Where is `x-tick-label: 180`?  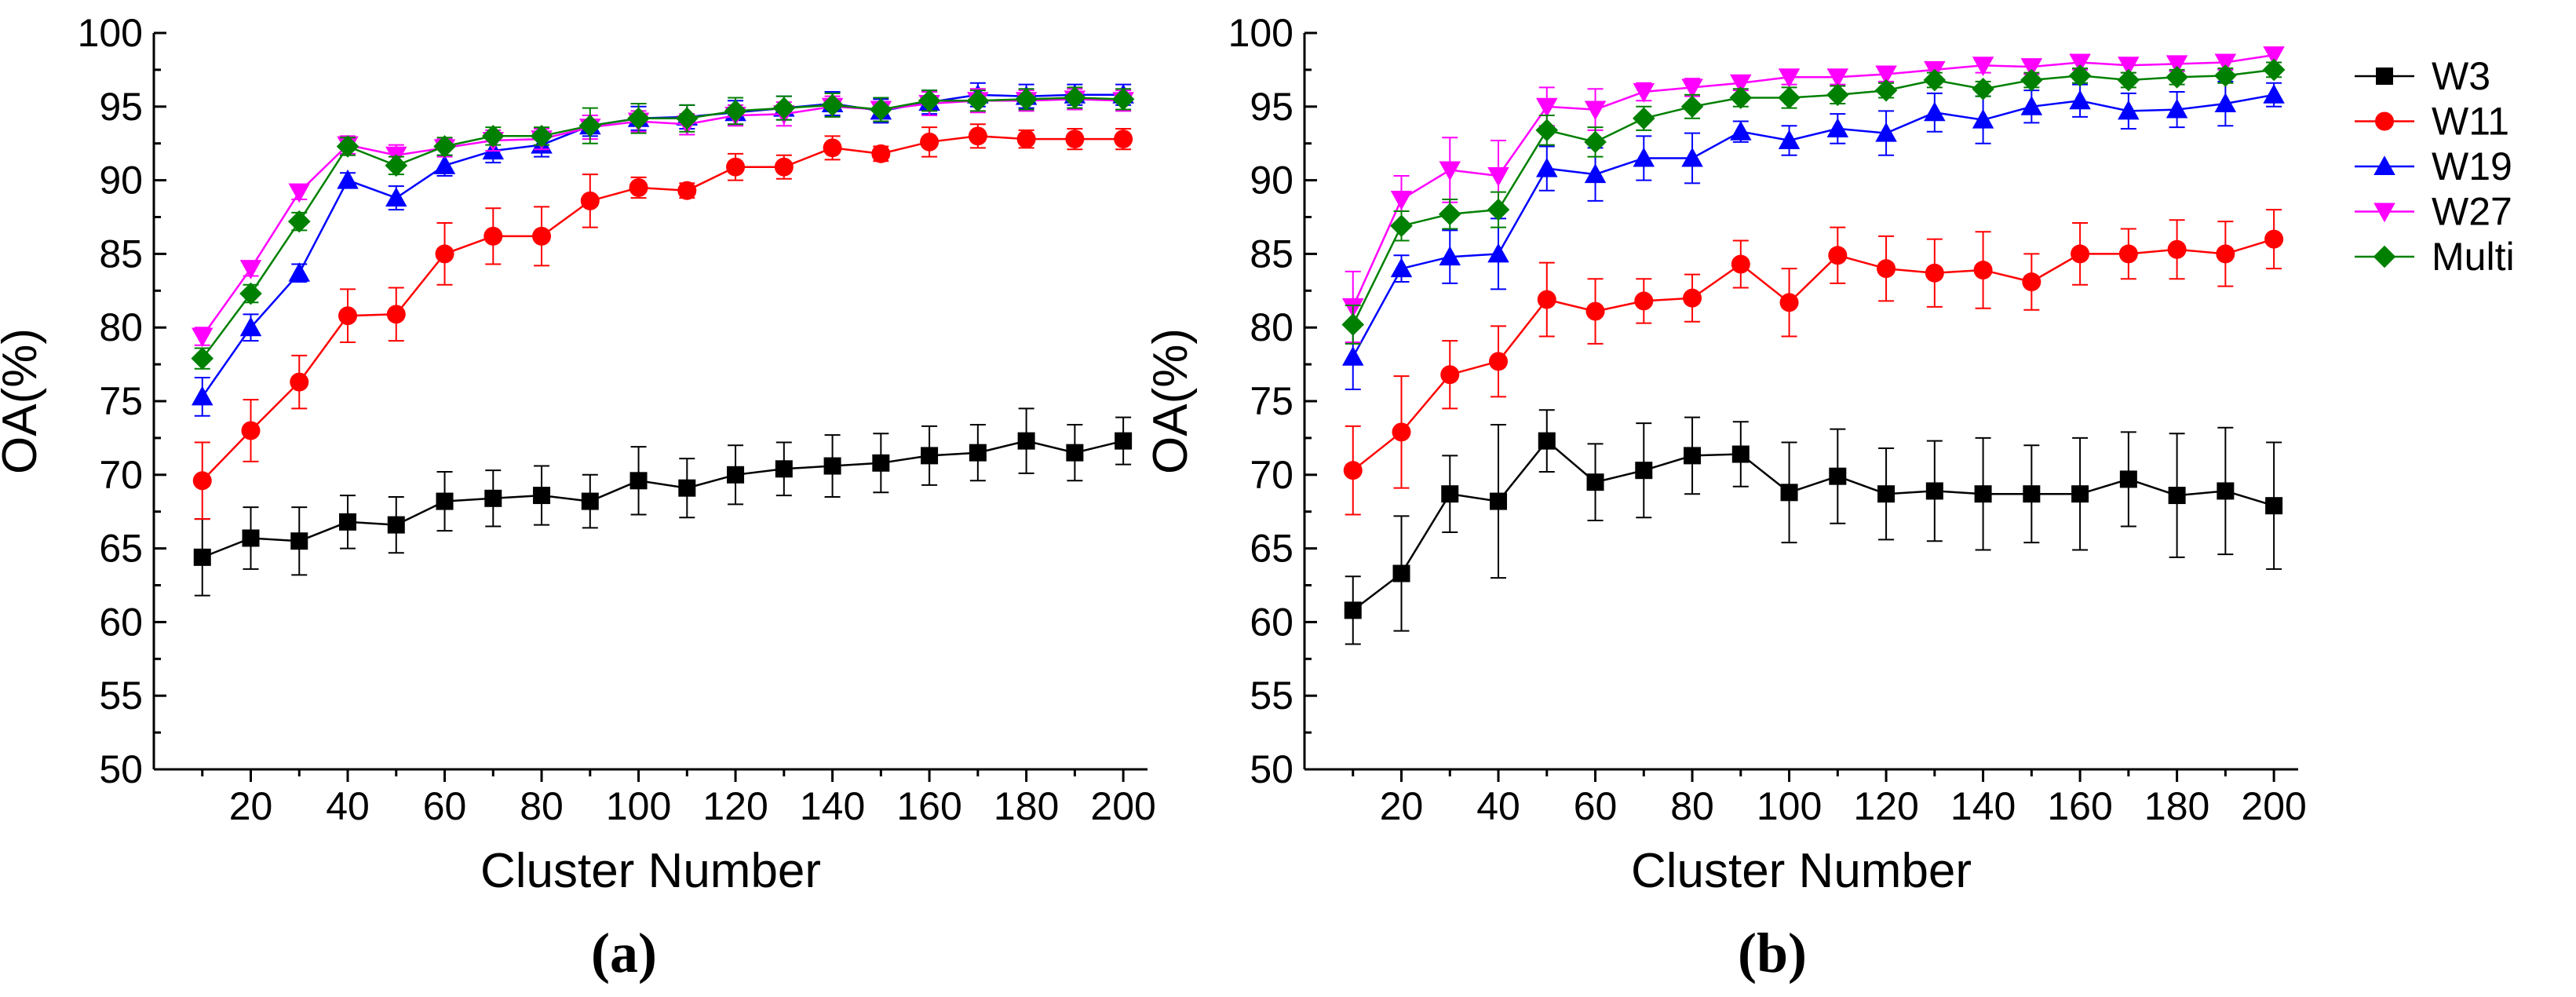 x-tick-label: 180 is located at coordinates (2176, 806).